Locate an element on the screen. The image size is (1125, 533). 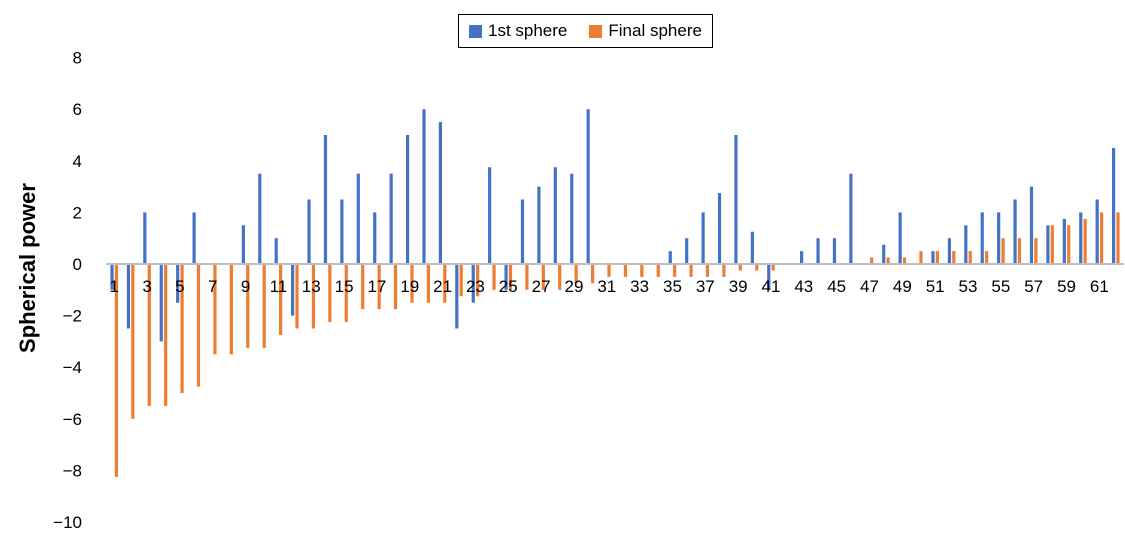
x-tick-label: 21 is located at coordinates (442, 286).